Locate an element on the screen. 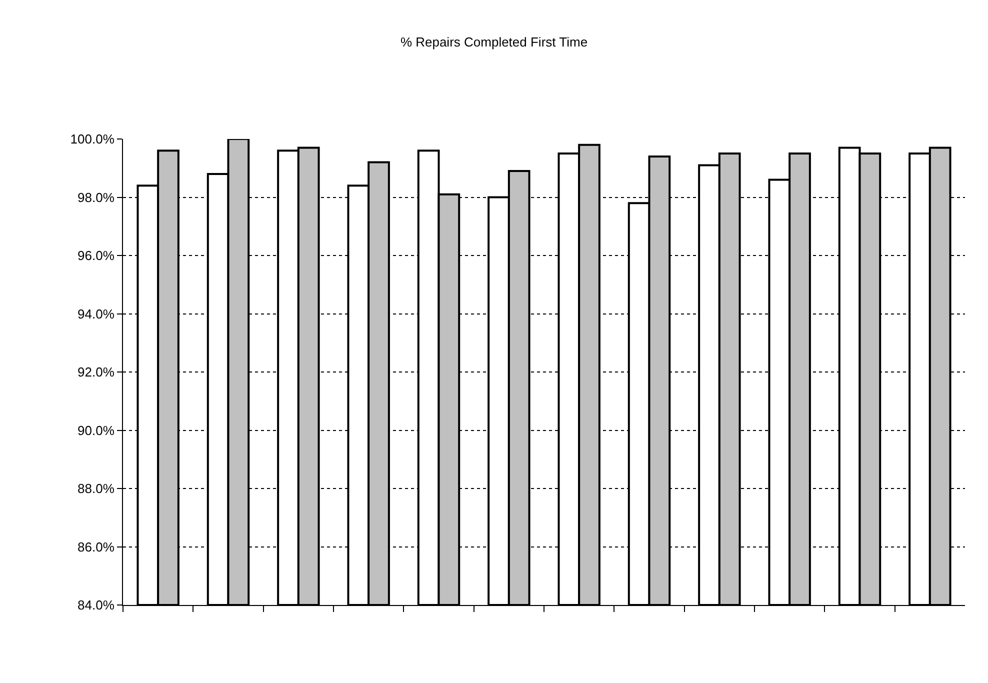 This screenshot has width=988, height=683. y-tick-label: 84.0% is located at coordinates (96, 605).